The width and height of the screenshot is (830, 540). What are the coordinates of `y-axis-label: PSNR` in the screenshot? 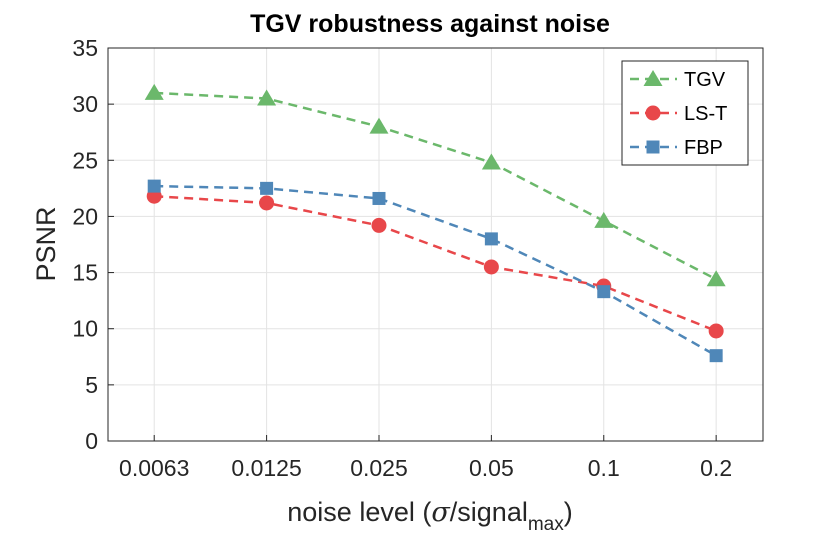 It's located at (46, 243).